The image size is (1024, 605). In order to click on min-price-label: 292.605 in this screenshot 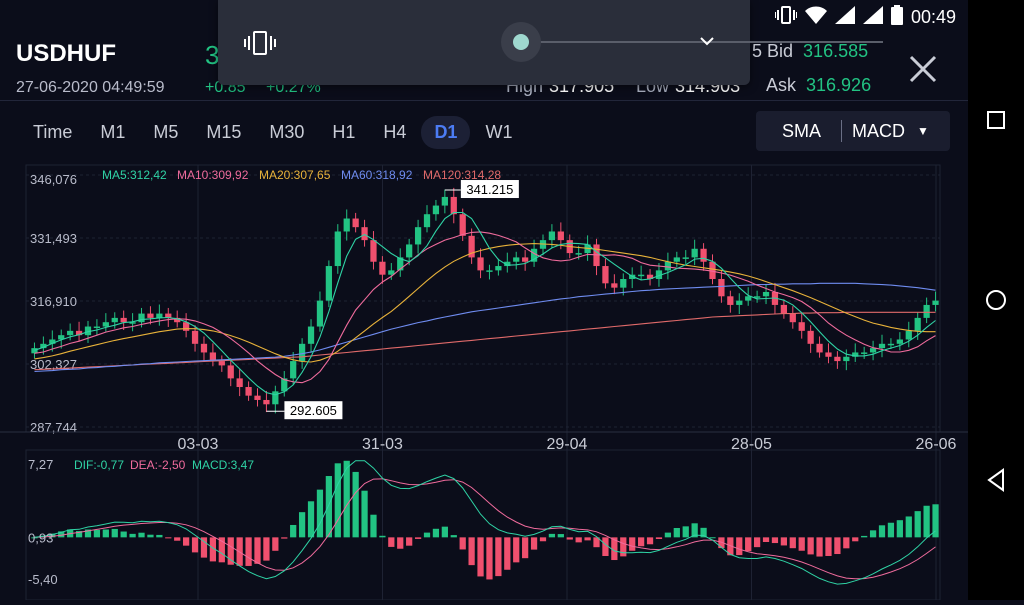, I will do `click(313, 410)`.